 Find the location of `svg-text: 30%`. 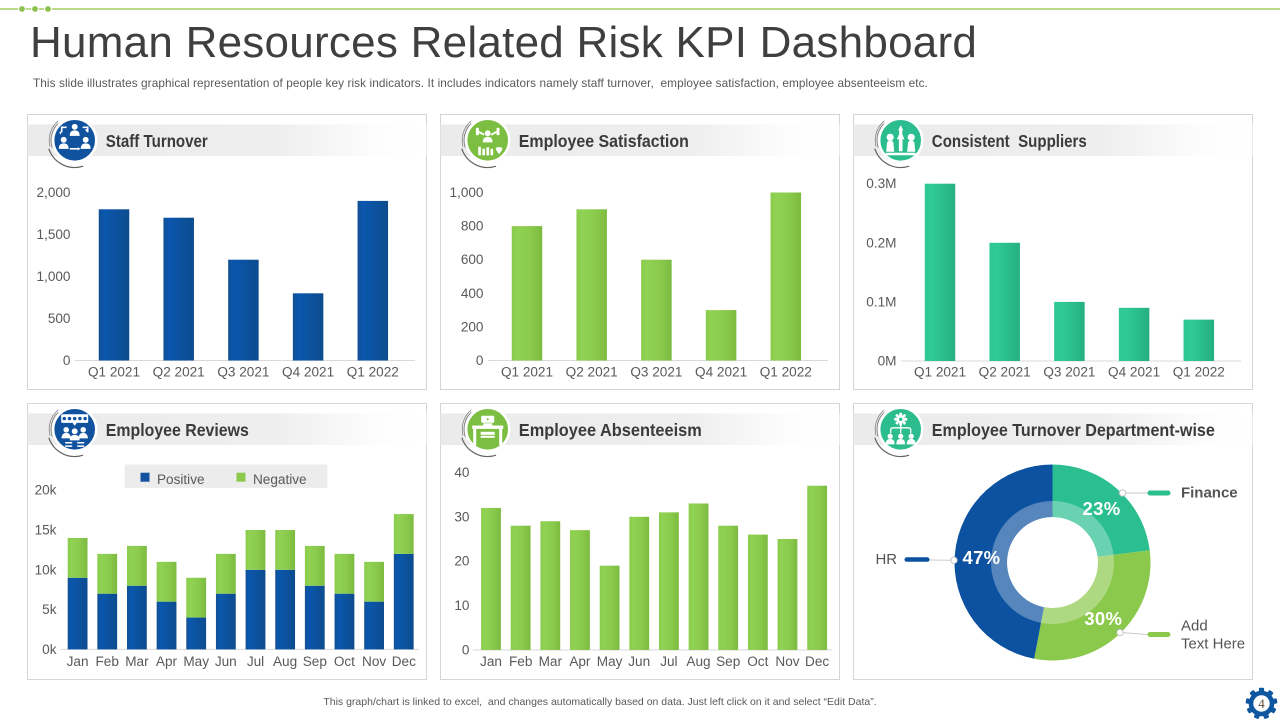

svg-text: 30% is located at coordinates (1103, 618).